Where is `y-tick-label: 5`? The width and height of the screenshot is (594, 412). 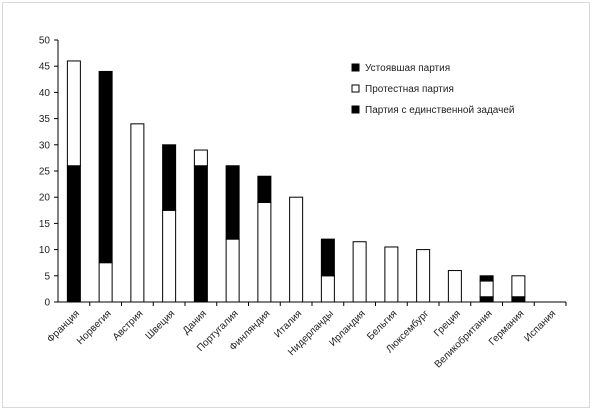
y-tick-label: 5 is located at coordinates (47, 276).